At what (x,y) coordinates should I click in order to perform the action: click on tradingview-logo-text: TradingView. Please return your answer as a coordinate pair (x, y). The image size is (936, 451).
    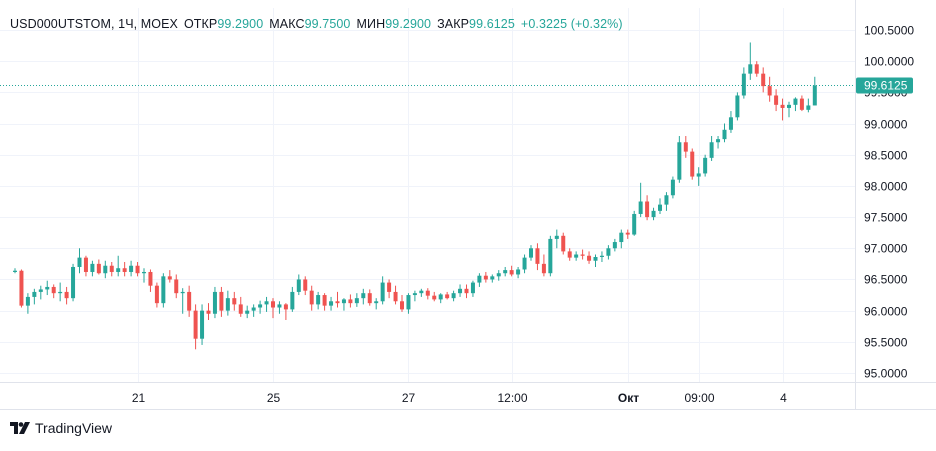
    Looking at the image, I should click on (74, 428).